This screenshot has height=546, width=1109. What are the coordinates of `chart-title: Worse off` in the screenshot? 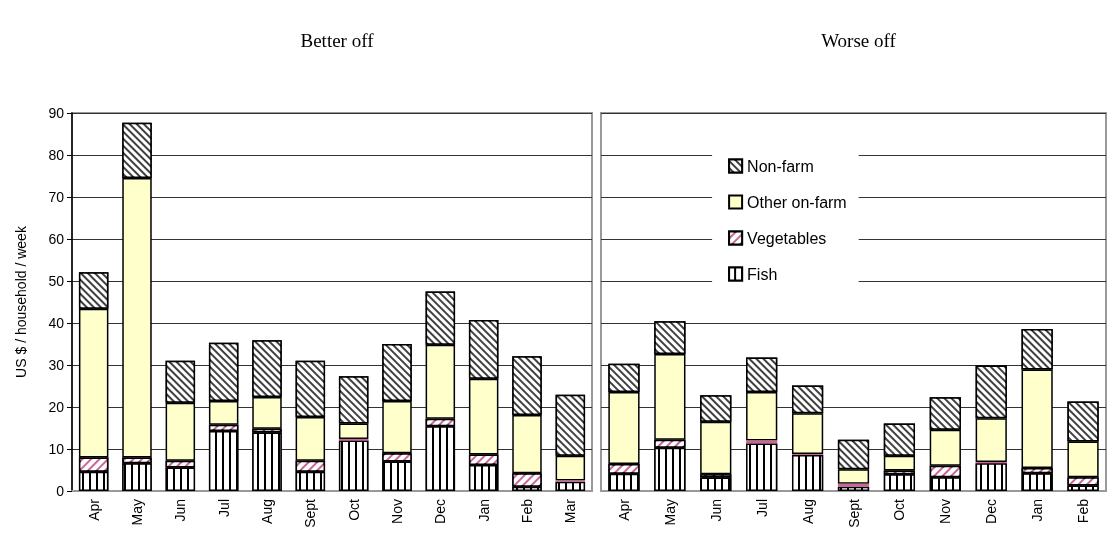 It's located at (859, 40).